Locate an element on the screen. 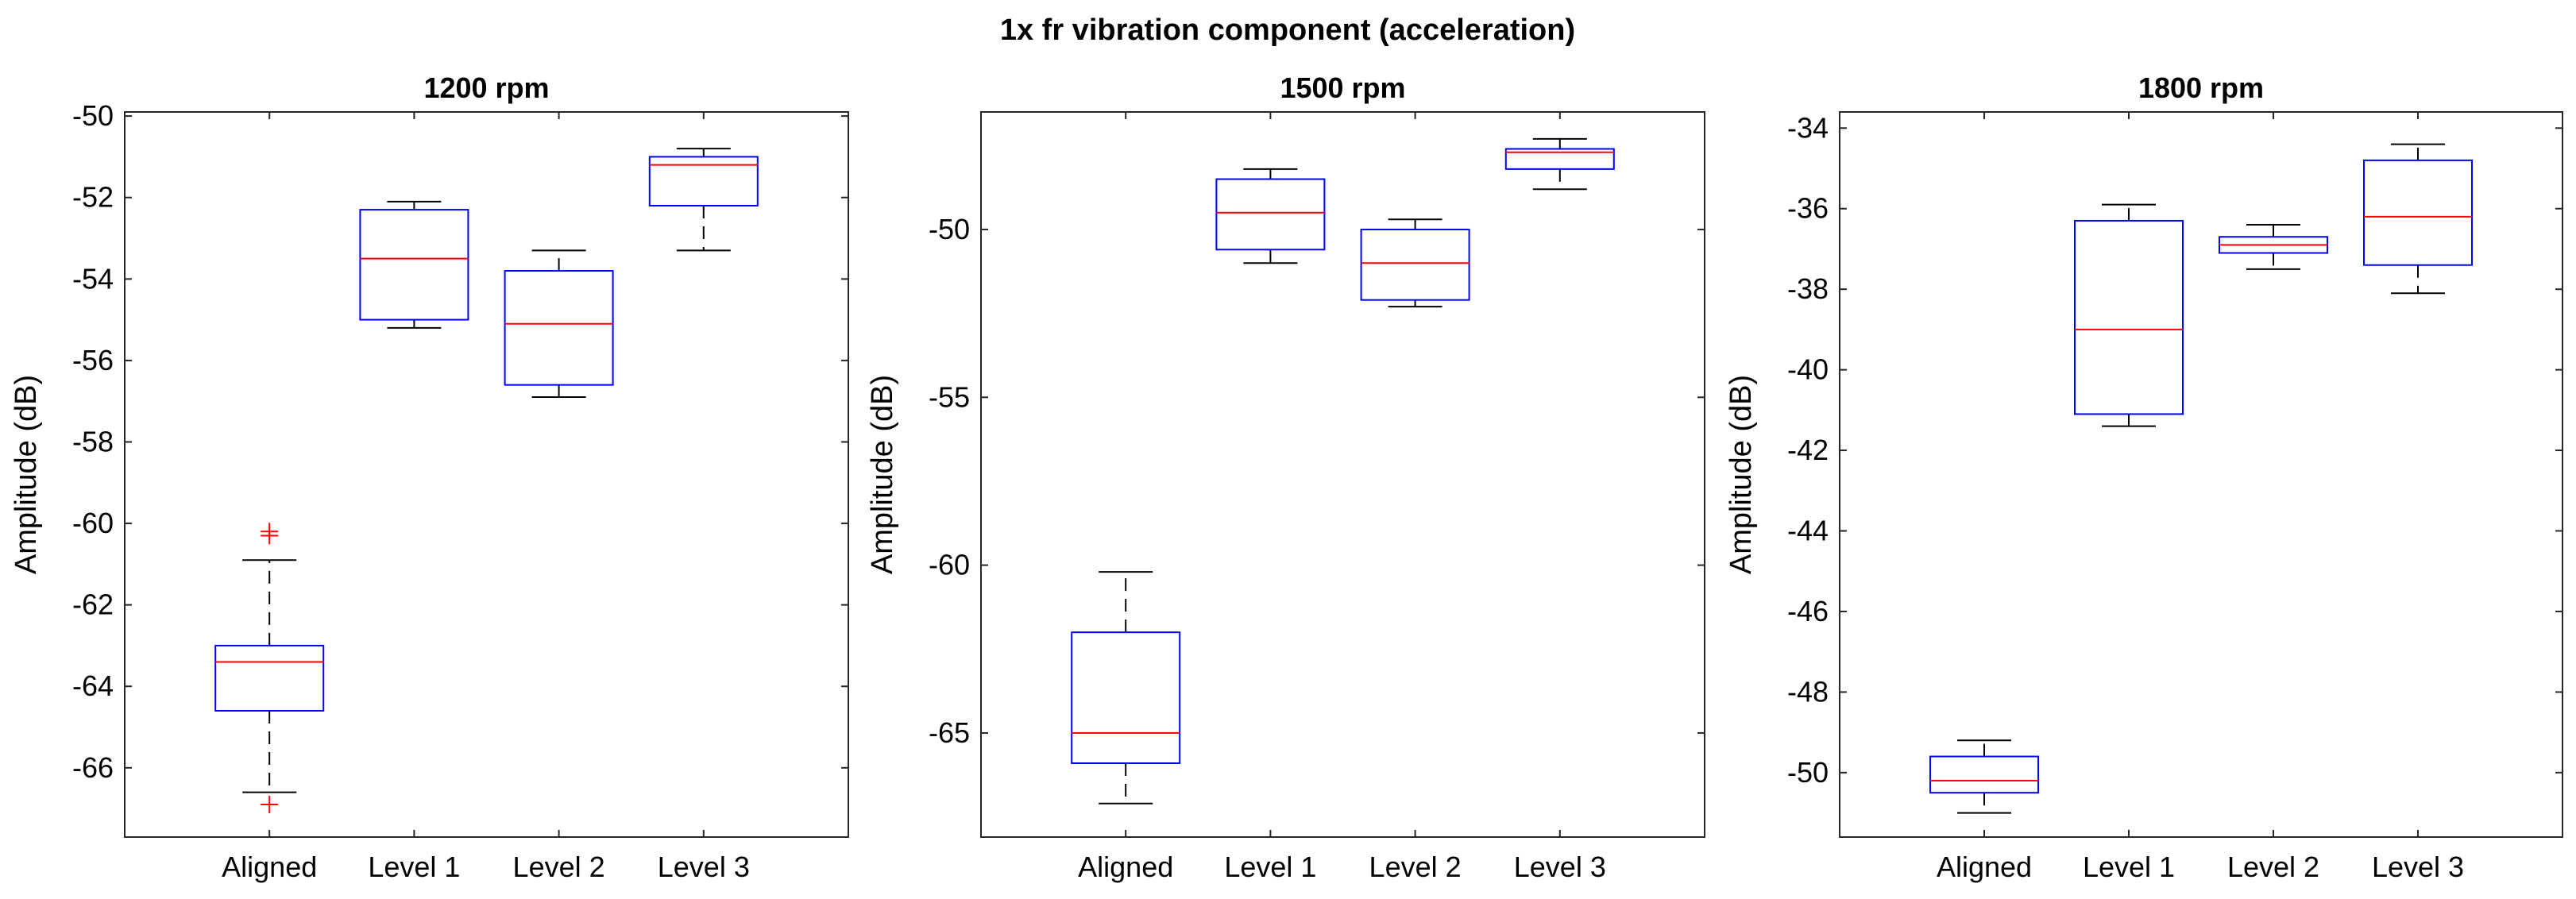 The height and width of the screenshot is (899, 2576). y-tick-label: -56 is located at coordinates (93, 360).